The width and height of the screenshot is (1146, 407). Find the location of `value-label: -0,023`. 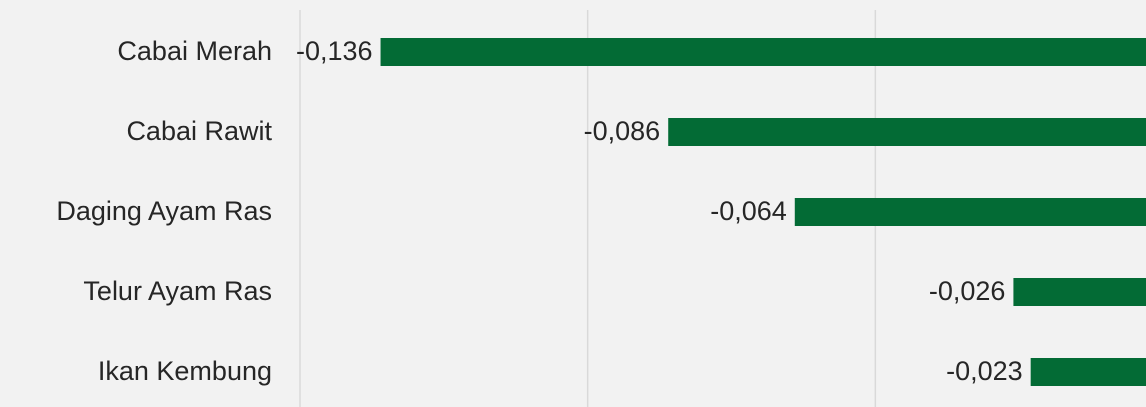

value-label: -0,023 is located at coordinates (984, 371).